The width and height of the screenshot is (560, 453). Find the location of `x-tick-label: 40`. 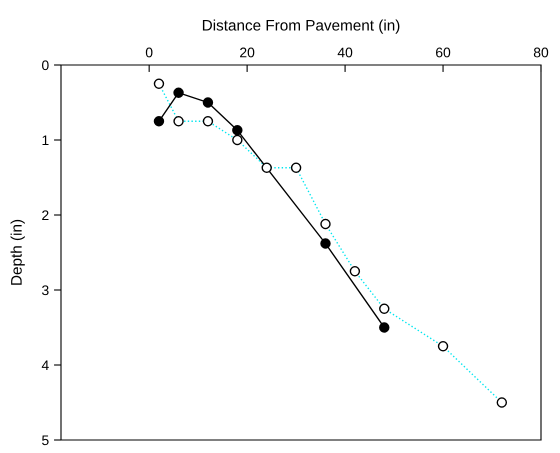

x-tick-label: 40 is located at coordinates (345, 53).